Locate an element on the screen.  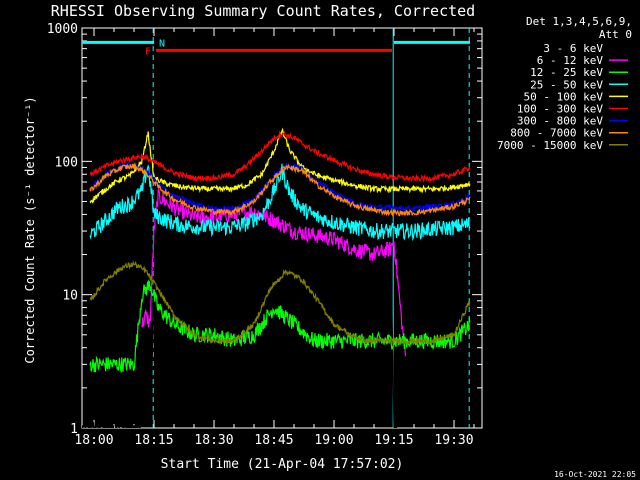
x-axis-label: Start Time (21-Apr-04 17:57:02) is located at coordinates (282, 464).